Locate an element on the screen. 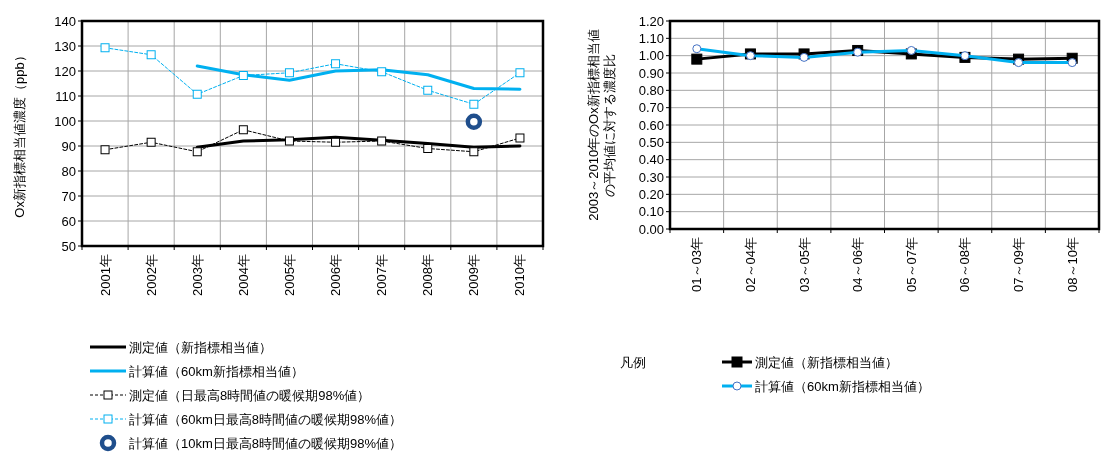 This screenshot has height=466, width=1101. x-tick-label: 05～07年 is located at coordinates (911, 264).